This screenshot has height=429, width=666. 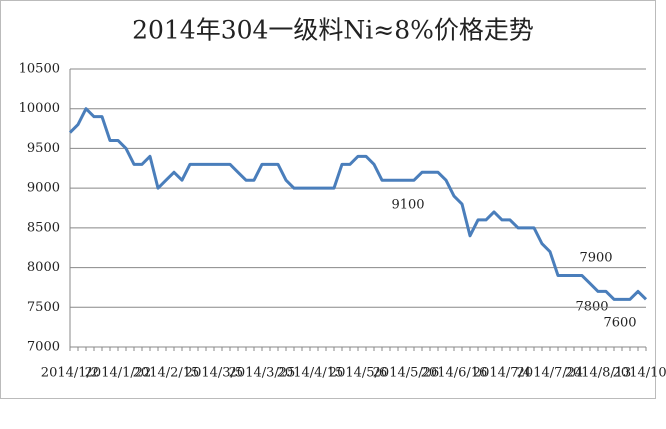 I want to click on y-tick-label: 10000, so click(x=39, y=108).